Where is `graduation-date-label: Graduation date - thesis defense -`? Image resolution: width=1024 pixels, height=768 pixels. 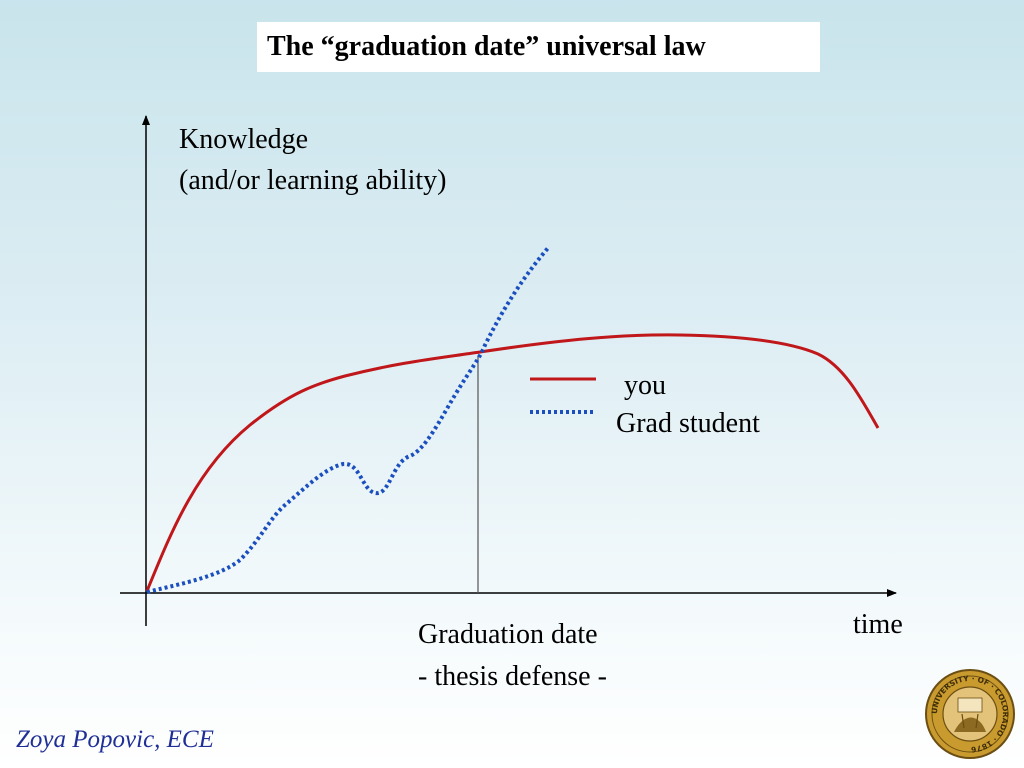
graduation-date-label: Graduation date - thesis defense - is located at coordinates (512, 656).